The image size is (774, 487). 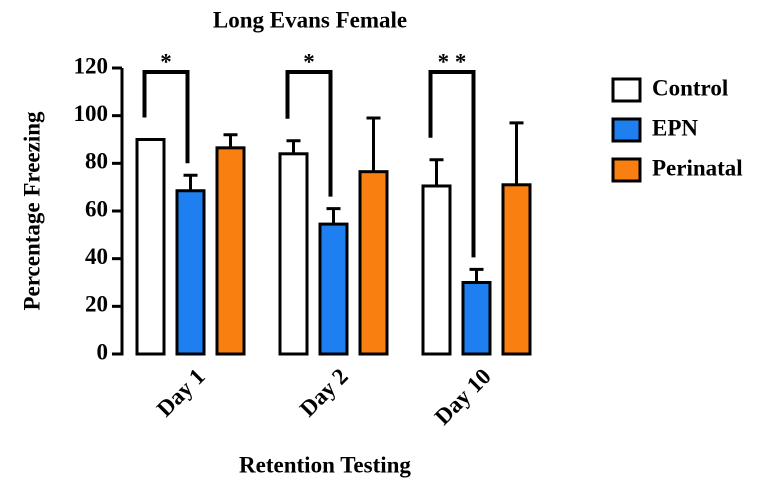 I want to click on significance-label: * *, so click(x=452, y=61).